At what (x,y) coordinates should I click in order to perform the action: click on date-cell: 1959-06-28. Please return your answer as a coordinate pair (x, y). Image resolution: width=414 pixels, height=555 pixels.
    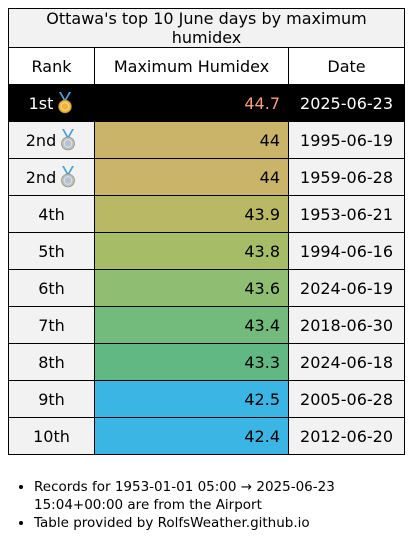
    Looking at the image, I should click on (346, 177).